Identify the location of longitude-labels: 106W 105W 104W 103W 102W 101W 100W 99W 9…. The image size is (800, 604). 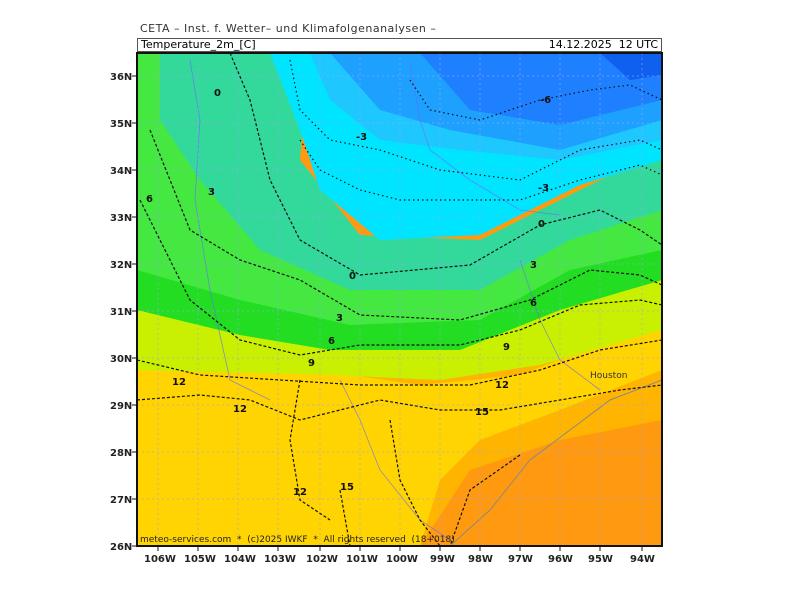
(399, 559).